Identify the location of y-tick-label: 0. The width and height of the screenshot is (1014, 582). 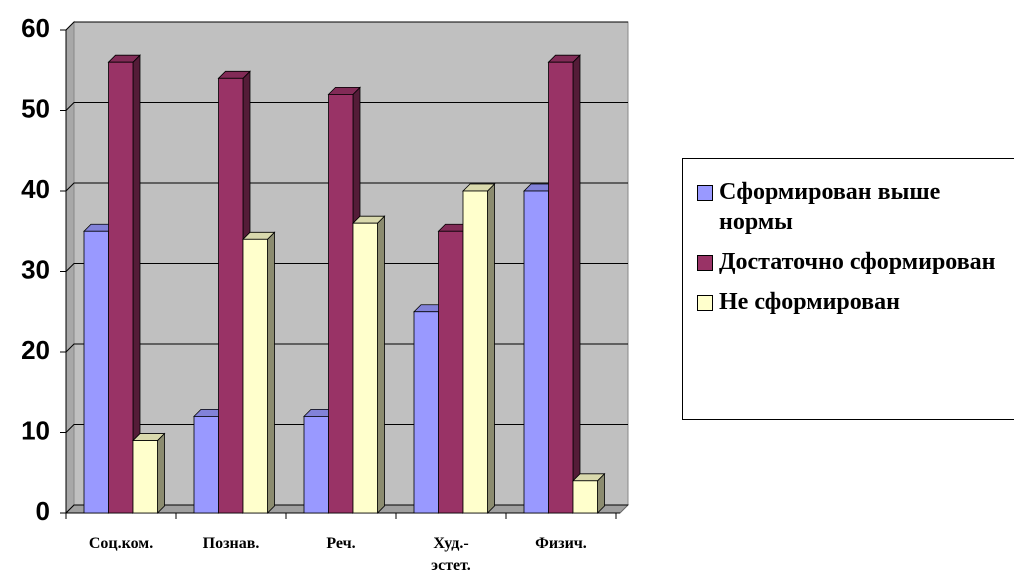
(43, 511).